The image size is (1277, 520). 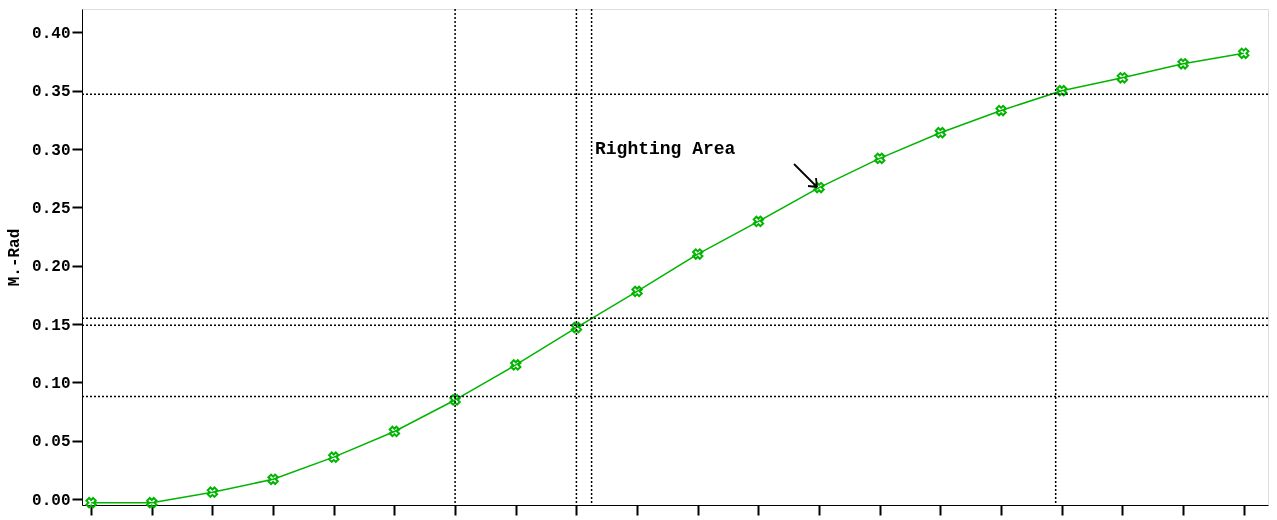 I want to click on y-tick-label: 0.35, so click(x=51, y=92).